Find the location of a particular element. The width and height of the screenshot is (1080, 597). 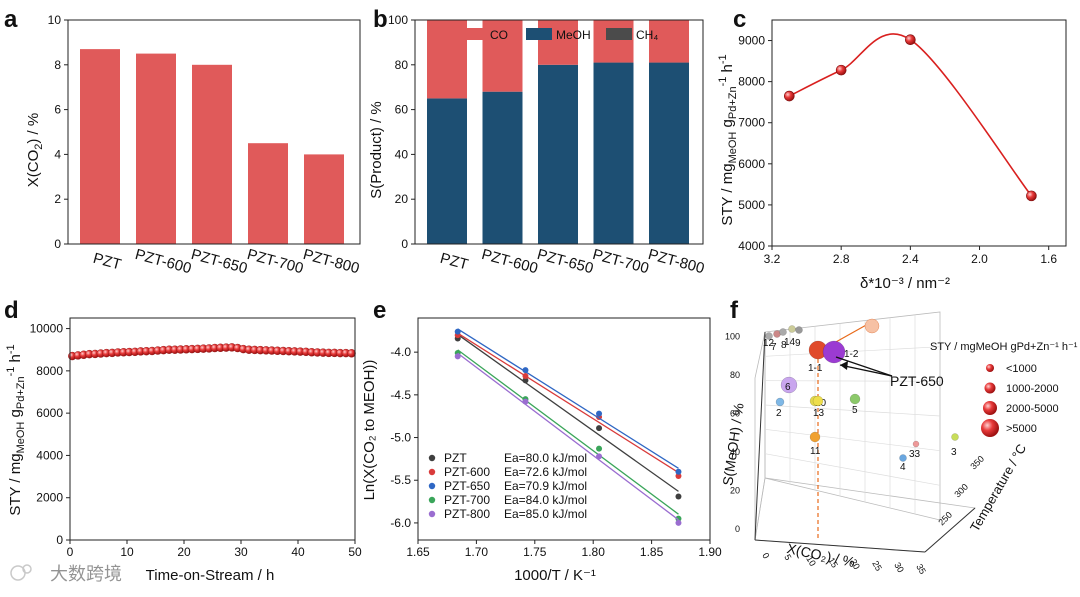

f-legend-label: >5000 is located at coordinates (1021, 429).